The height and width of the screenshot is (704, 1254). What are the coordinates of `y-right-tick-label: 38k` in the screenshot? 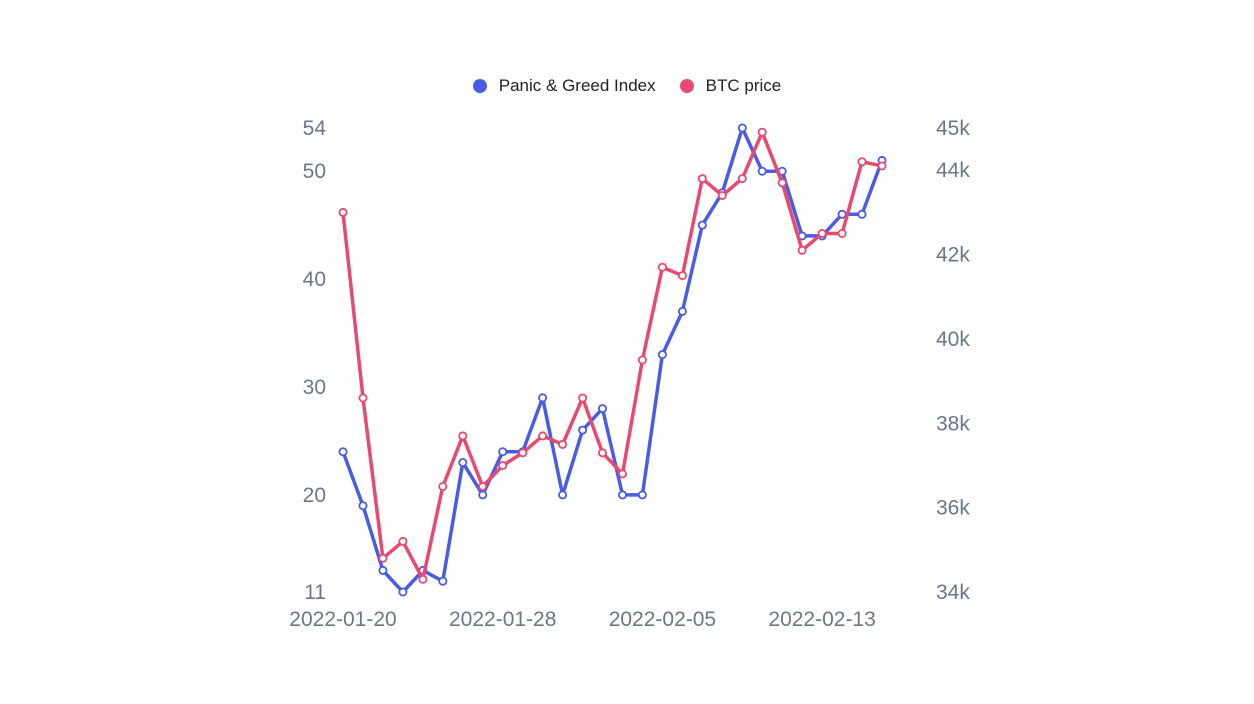 It's located at (953, 423).